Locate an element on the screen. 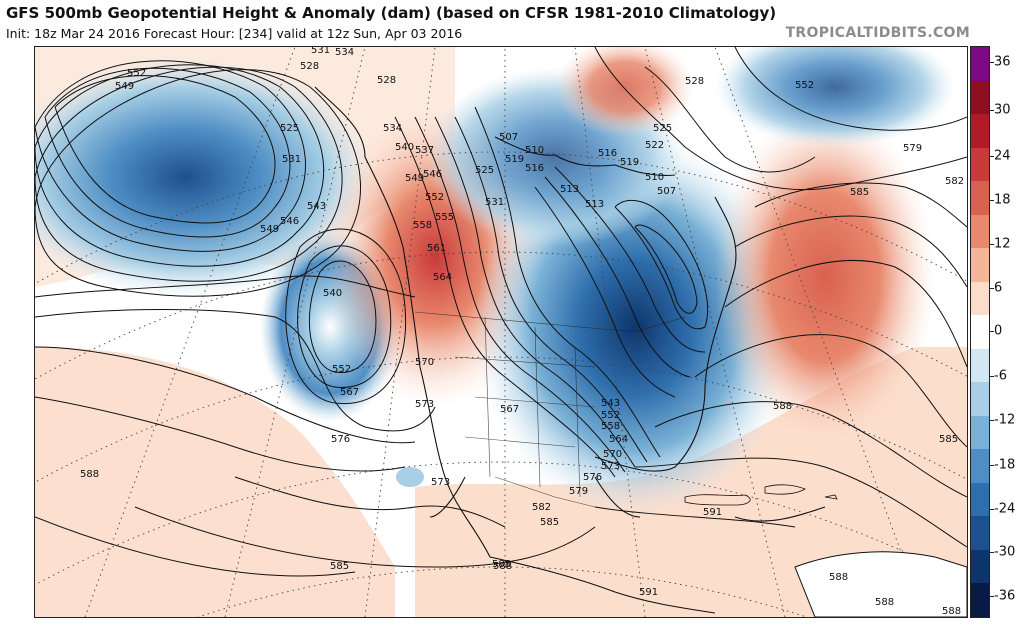  site-brand: TROPICALTIDBITS.COM is located at coordinates (877, 33).